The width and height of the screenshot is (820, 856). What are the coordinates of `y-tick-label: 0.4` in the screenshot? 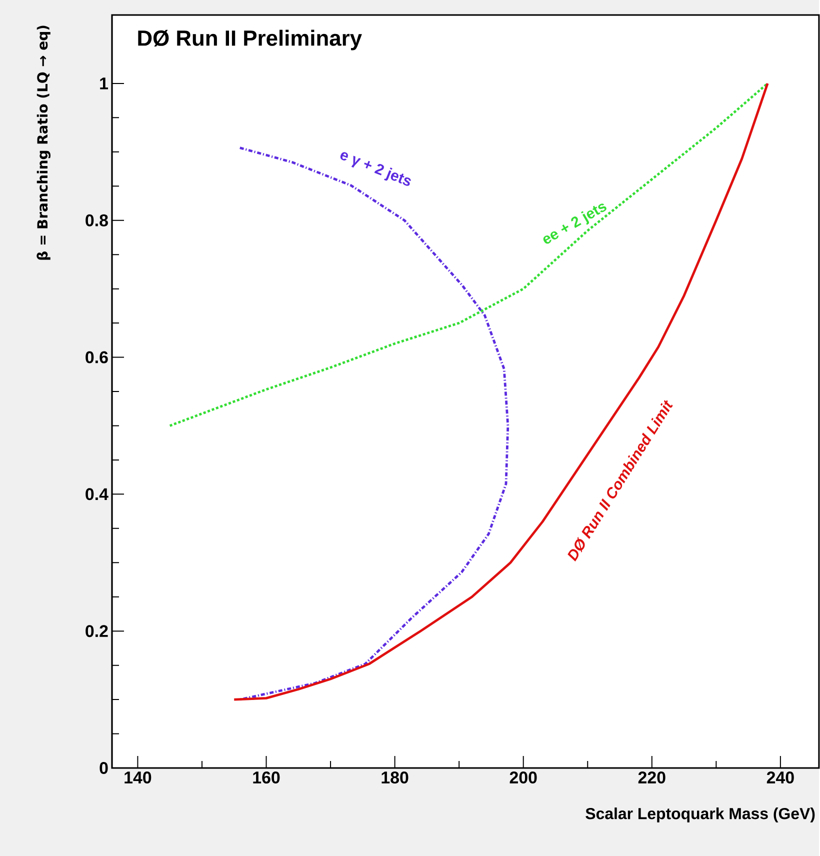 It's located at (97, 494).